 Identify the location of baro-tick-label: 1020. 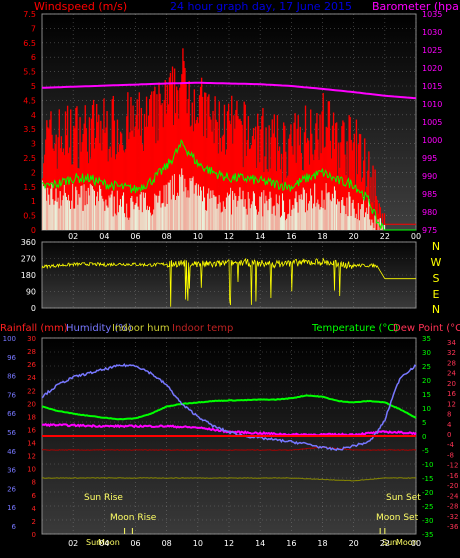
(432, 68).